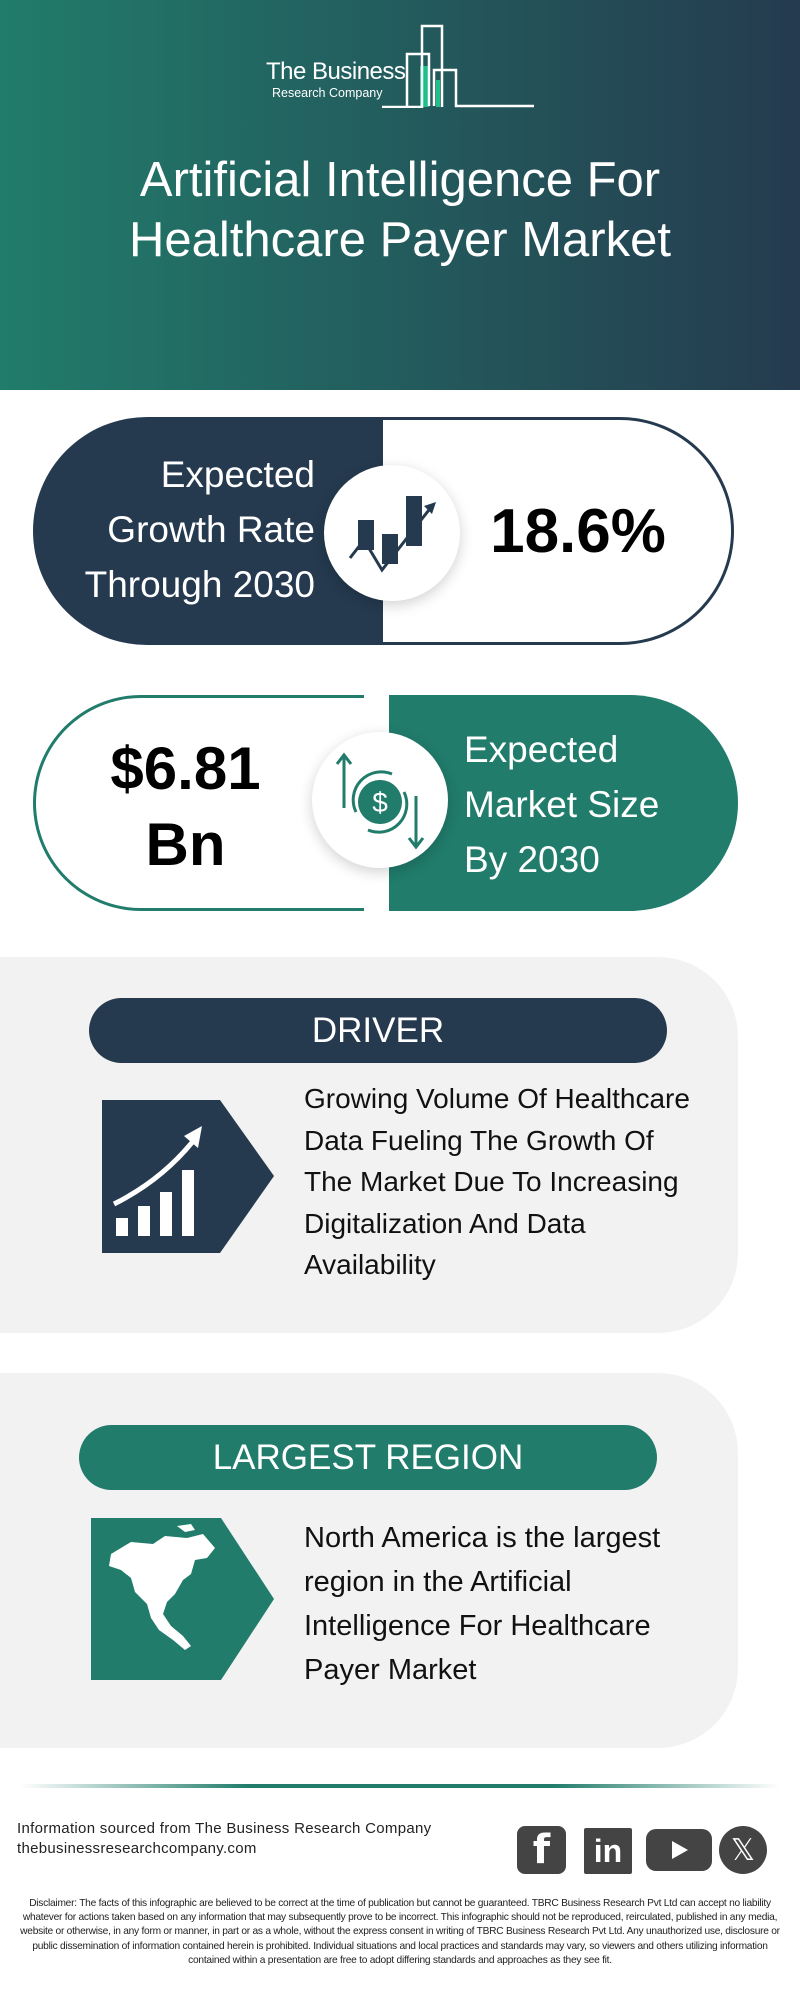  What do you see at coordinates (479, 1140) in the screenshot?
I see `text-line: Data Fueling The Growth Of` at bounding box center [479, 1140].